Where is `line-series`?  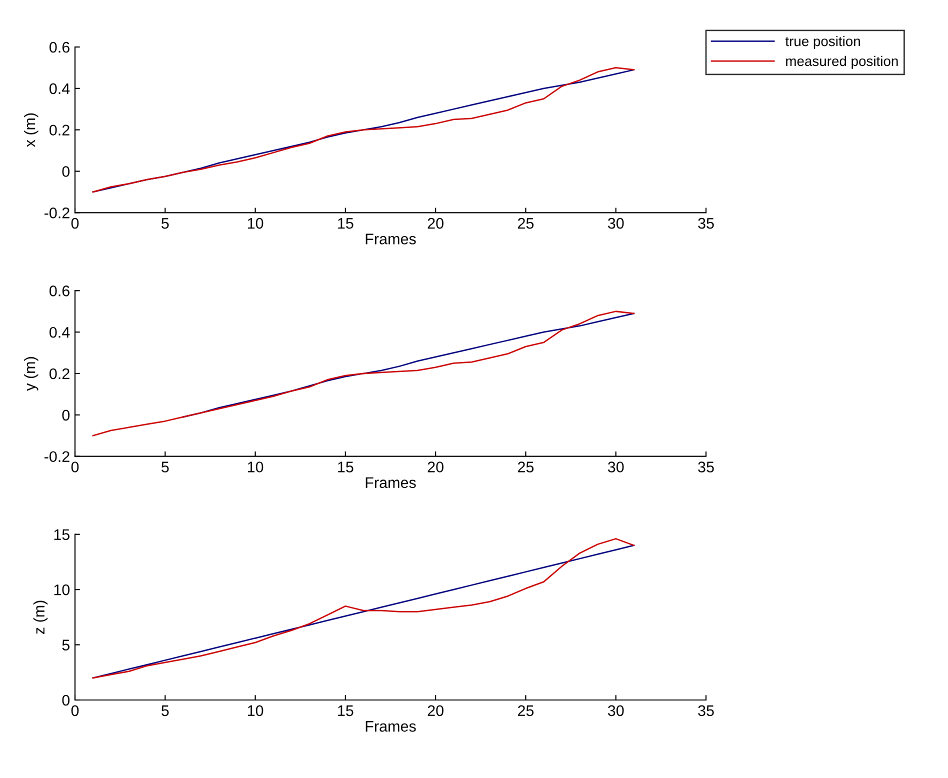 line-series is located at coordinates (363, 373).